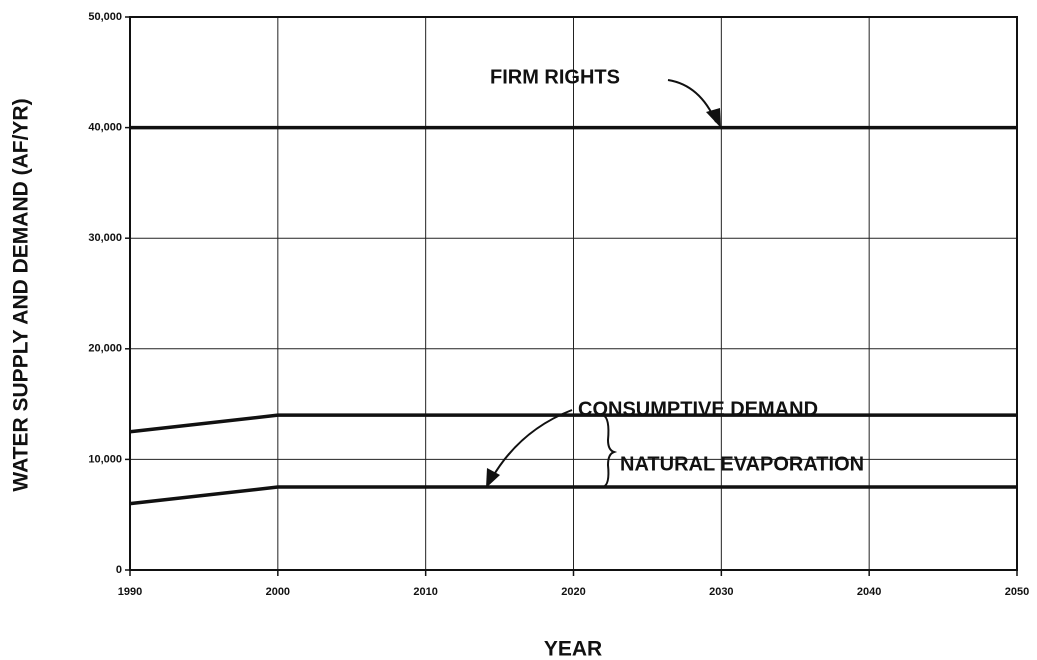 This screenshot has width=1037, height=660. What do you see at coordinates (698, 409) in the screenshot?
I see `annotation: CONSUMPTIVE DEMAND` at bounding box center [698, 409].